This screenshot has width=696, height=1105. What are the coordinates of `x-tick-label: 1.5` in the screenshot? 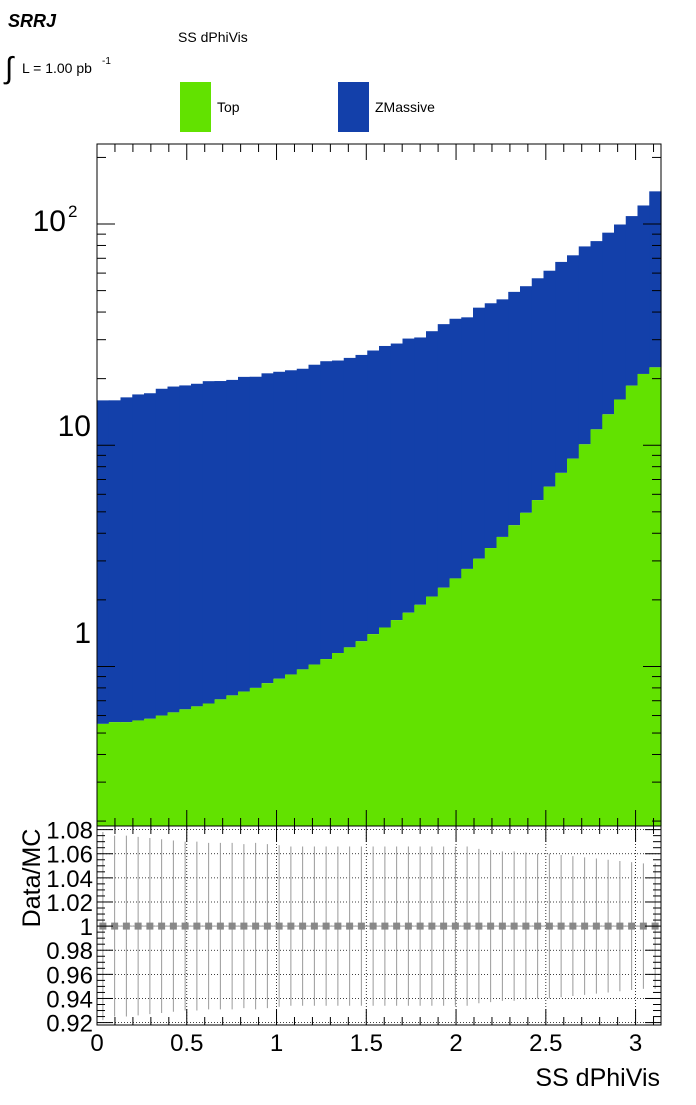 It's located at (366, 1043).